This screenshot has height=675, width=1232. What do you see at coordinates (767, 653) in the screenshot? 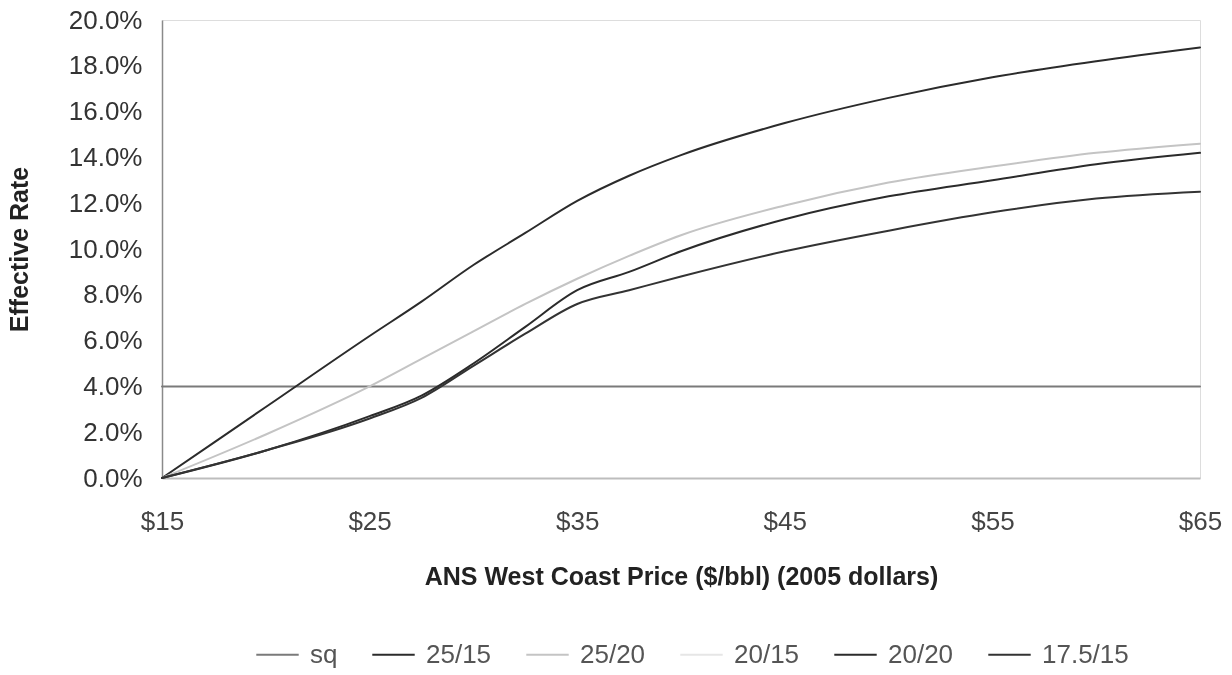
I see `legend-label: 20/15` at bounding box center [767, 653].